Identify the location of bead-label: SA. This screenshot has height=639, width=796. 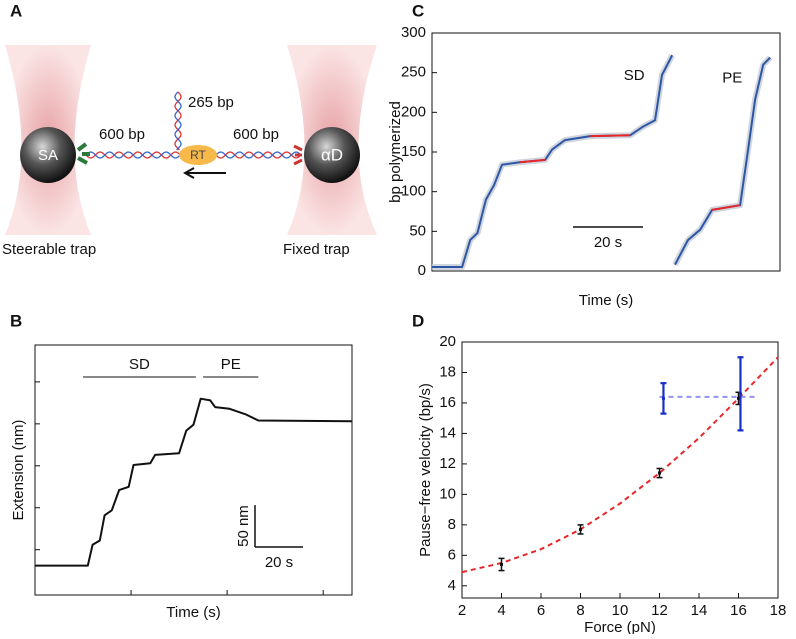
(48, 155).